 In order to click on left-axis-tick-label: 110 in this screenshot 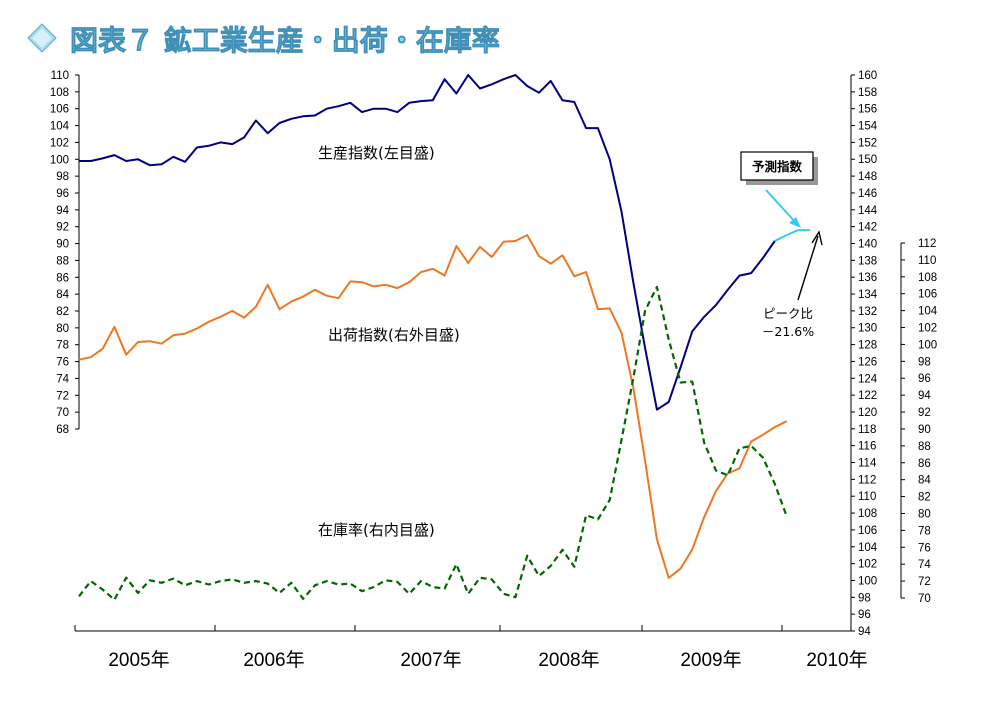, I will do `click(60, 76)`.